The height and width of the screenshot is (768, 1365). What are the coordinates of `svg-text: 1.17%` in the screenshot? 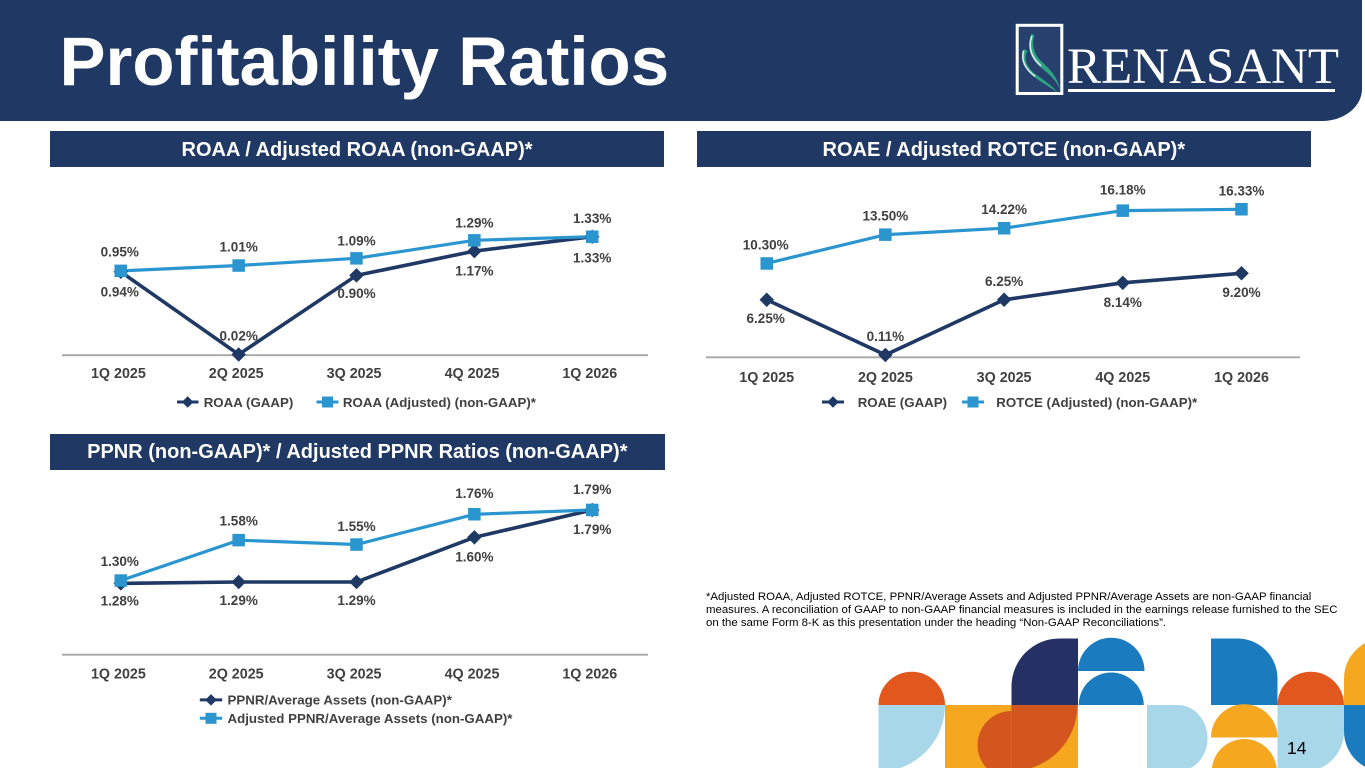 It's located at (474, 271).